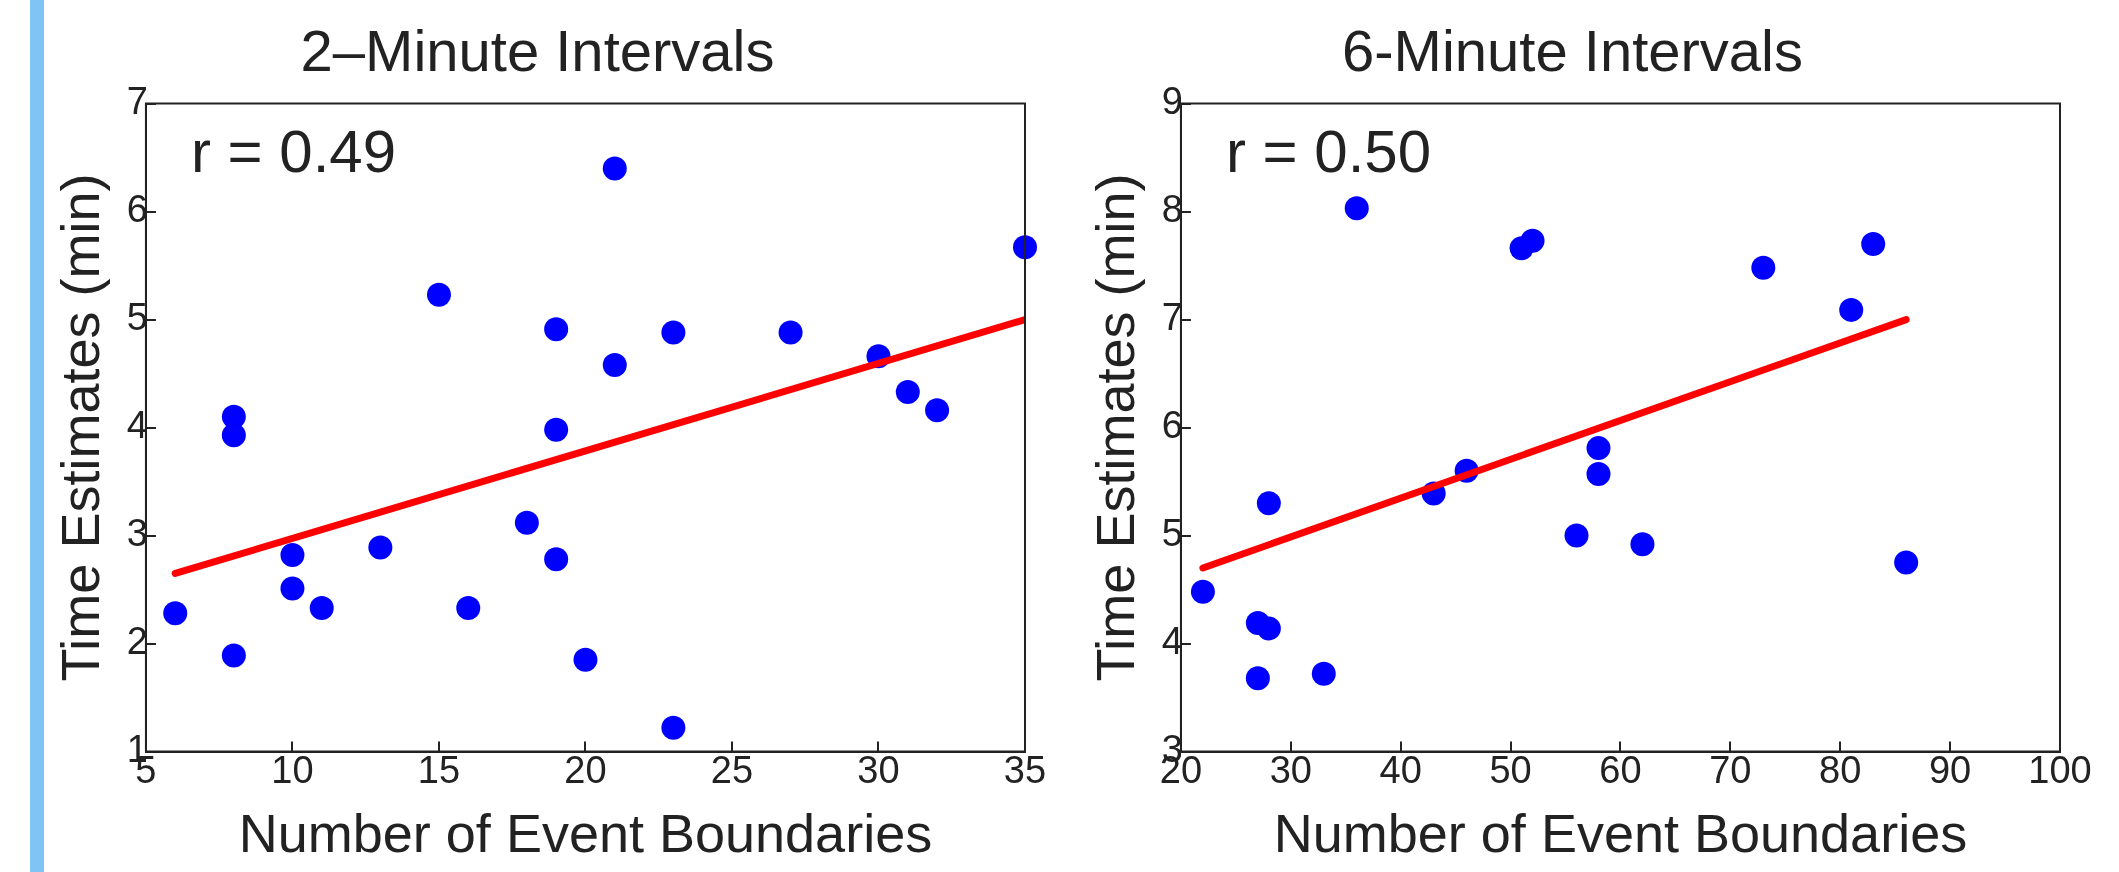 The image size is (2119, 872). Describe the element at coordinates (2060, 769) in the screenshot. I see `x-tick-label: 100` at that location.